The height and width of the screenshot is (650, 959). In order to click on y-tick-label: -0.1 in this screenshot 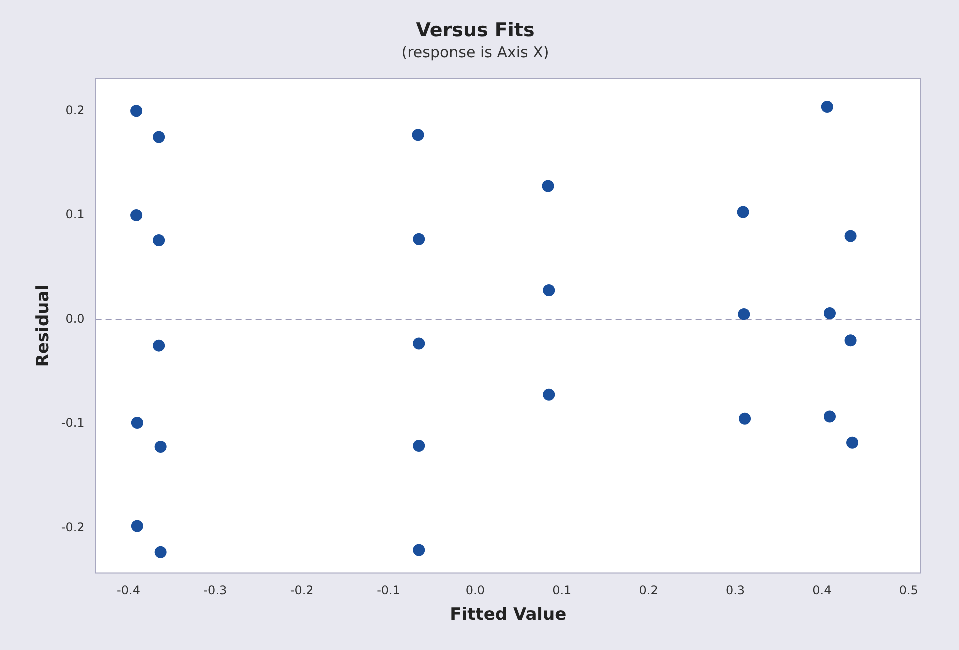, I will do `click(73, 423)`.